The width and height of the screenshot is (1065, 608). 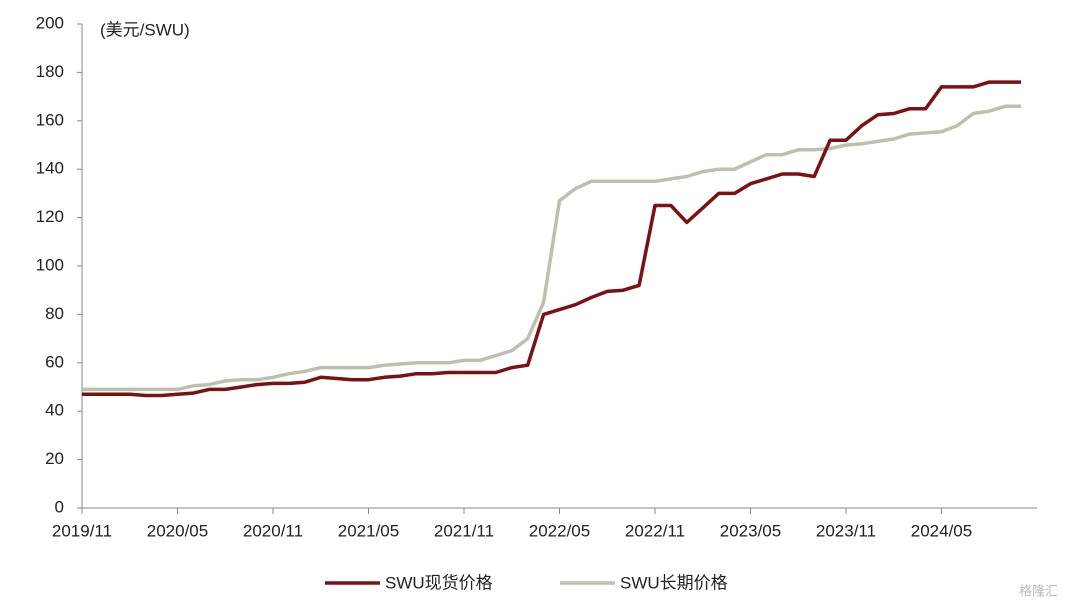 I want to click on y-tick-label: 0, so click(x=59, y=506).